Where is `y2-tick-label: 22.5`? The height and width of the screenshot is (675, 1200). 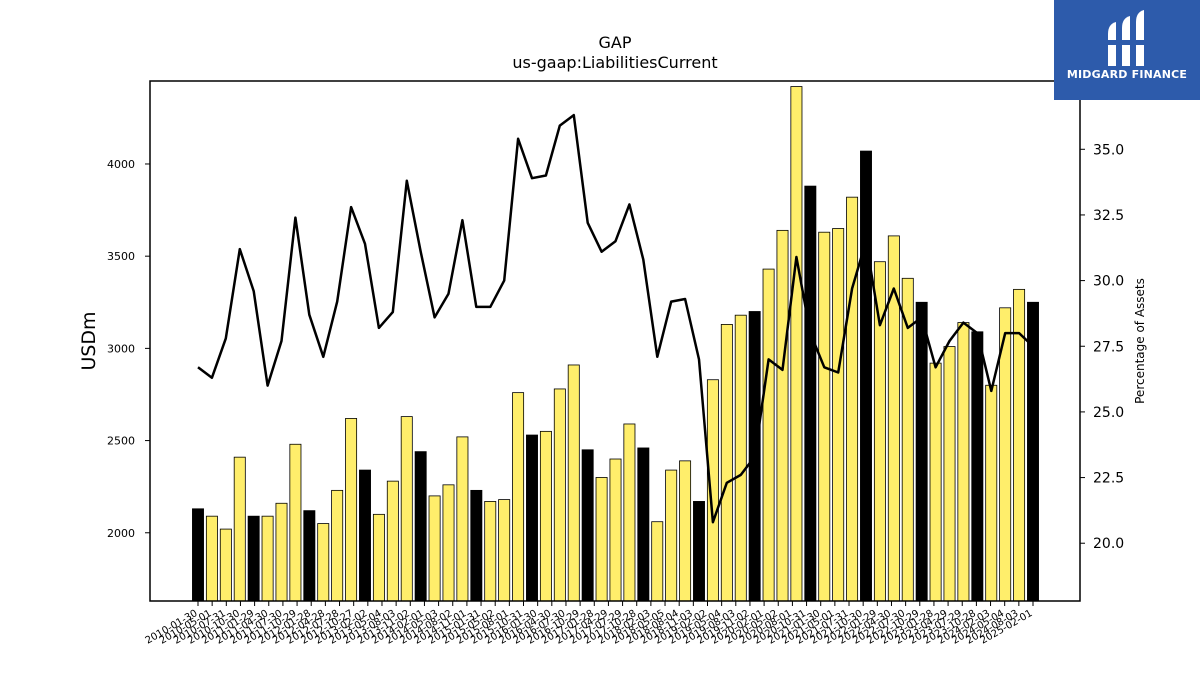 y2-tick-label: 22.5 is located at coordinates (1108, 479).